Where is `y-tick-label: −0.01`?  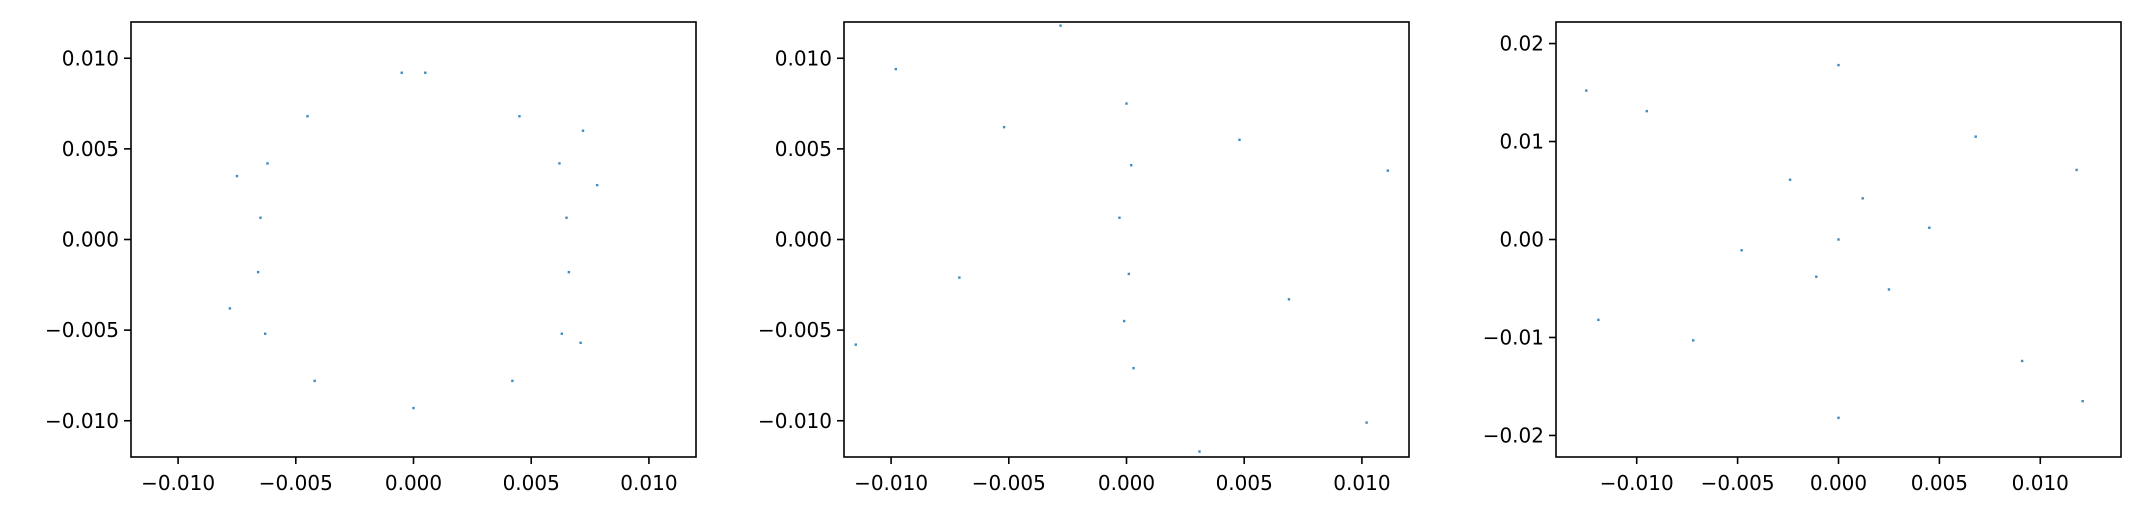
y-tick-label: −0.01 is located at coordinates (1513, 337).